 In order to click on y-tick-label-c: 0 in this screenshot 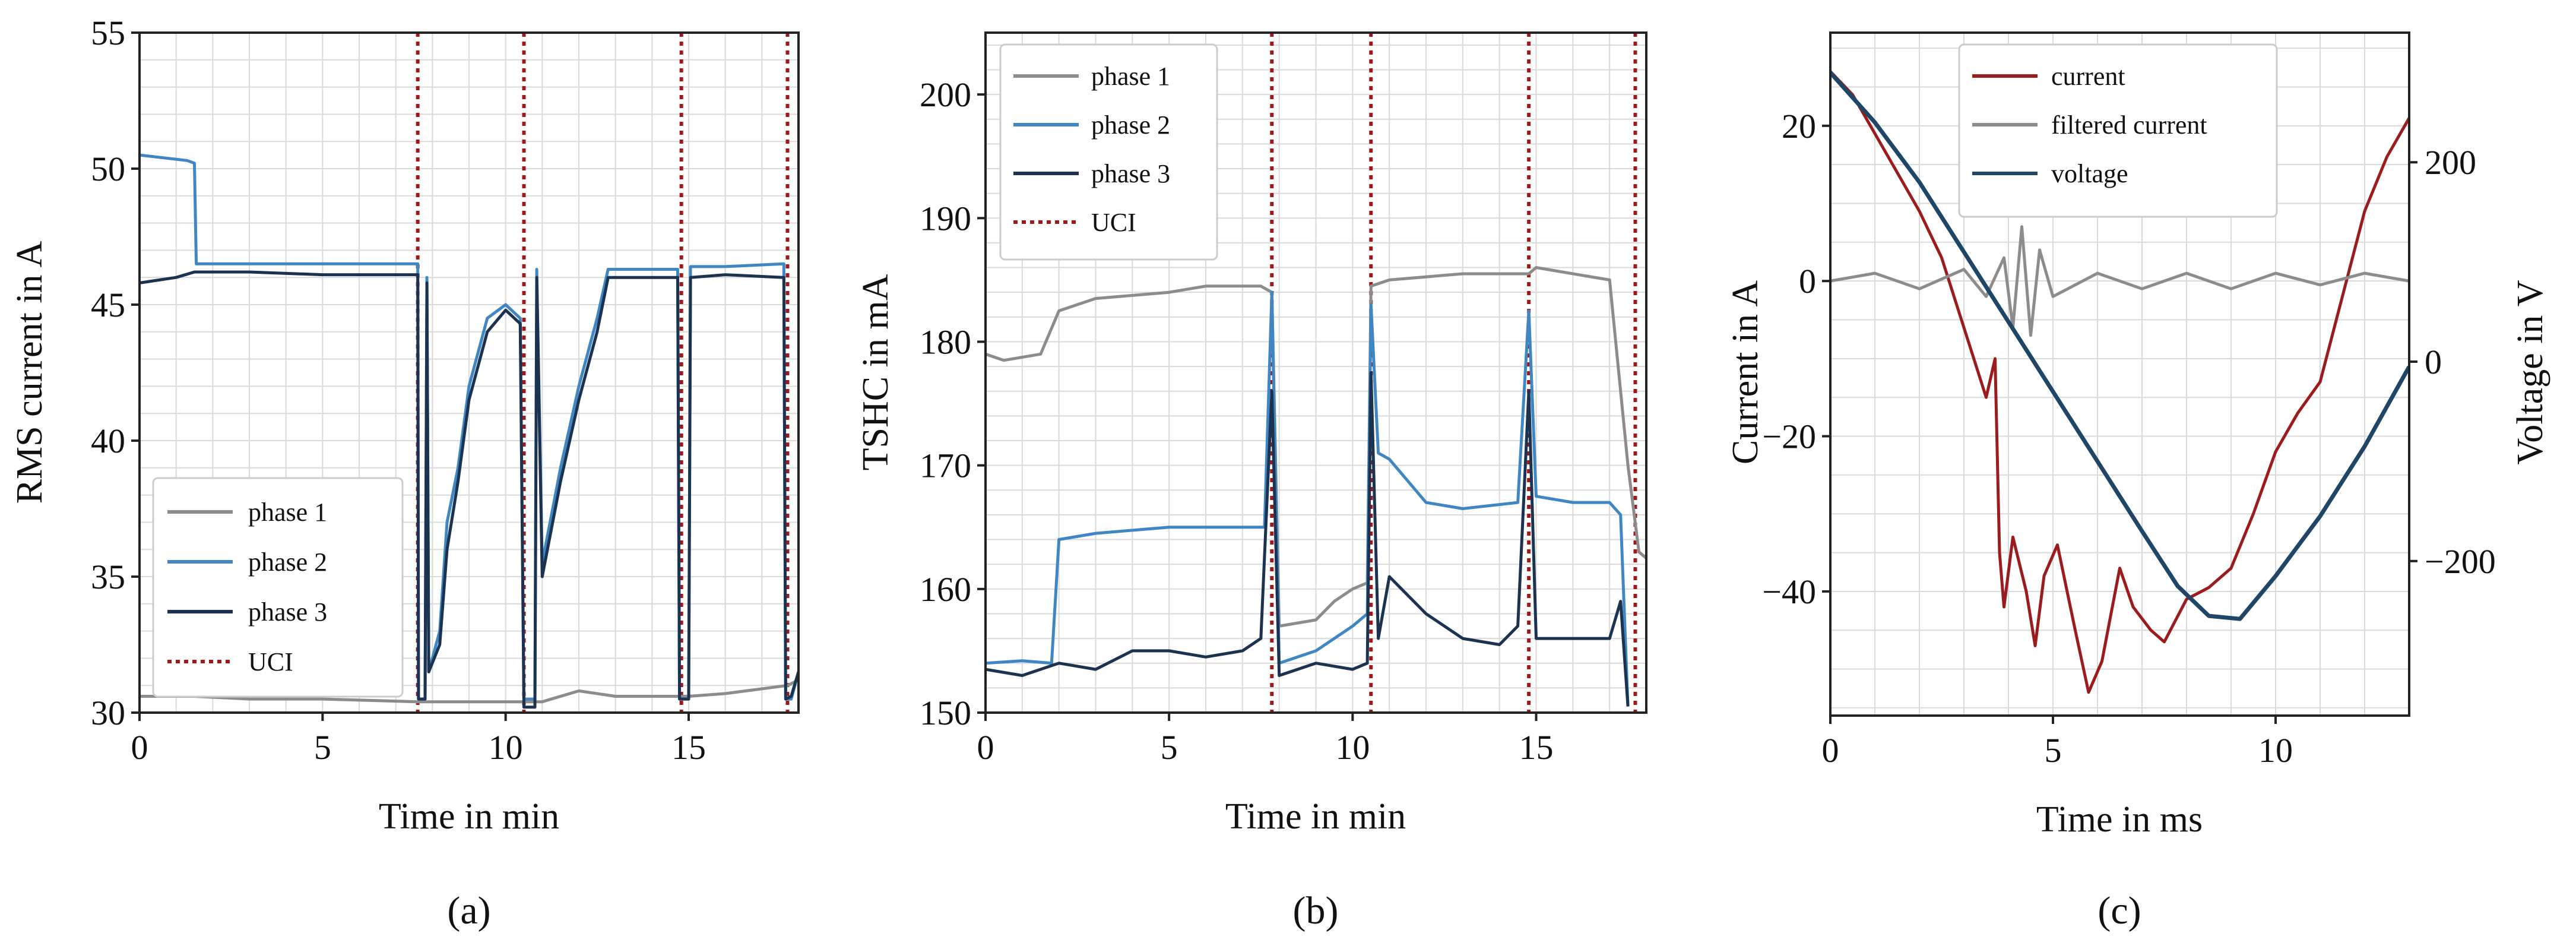, I will do `click(1808, 281)`.